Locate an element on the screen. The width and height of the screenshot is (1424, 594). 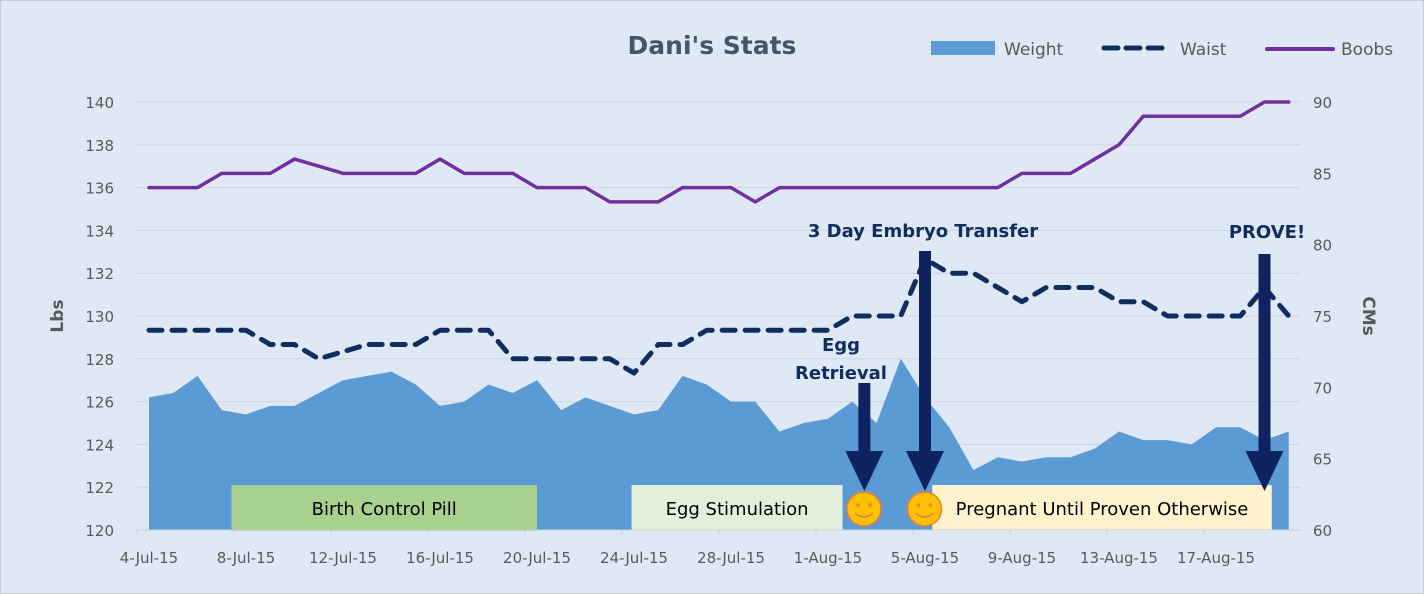
x-tick-label: 12-Jul-15 is located at coordinates (343, 558).